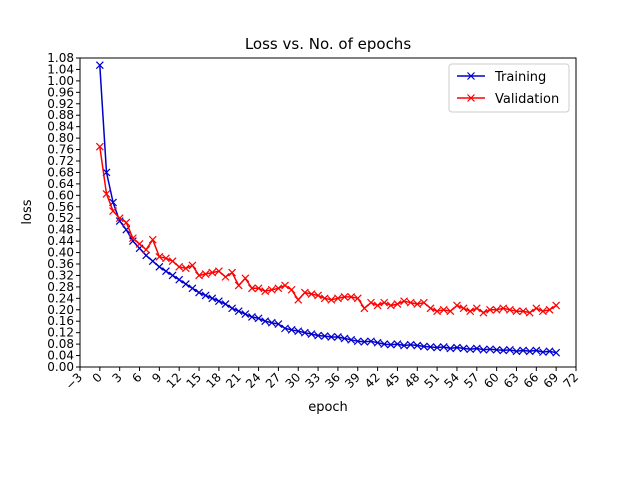  What do you see at coordinates (60, 275) in the screenshot?
I see `y-tick-label: 0.32` at bounding box center [60, 275].